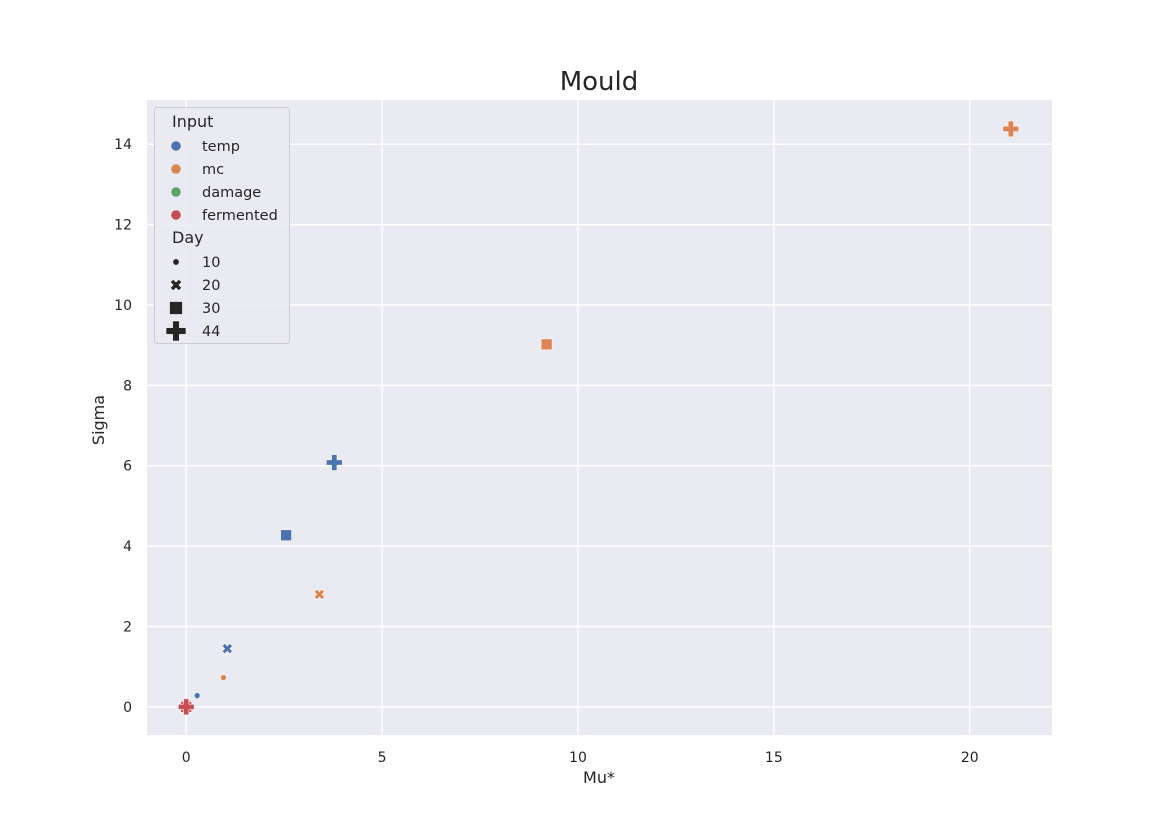 The height and width of the screenshot is (827, 1170). What do you see at coordinates (127, 708) in the screenshot?
I see `y-tick-label: 0` at bounding box center [127, 708].